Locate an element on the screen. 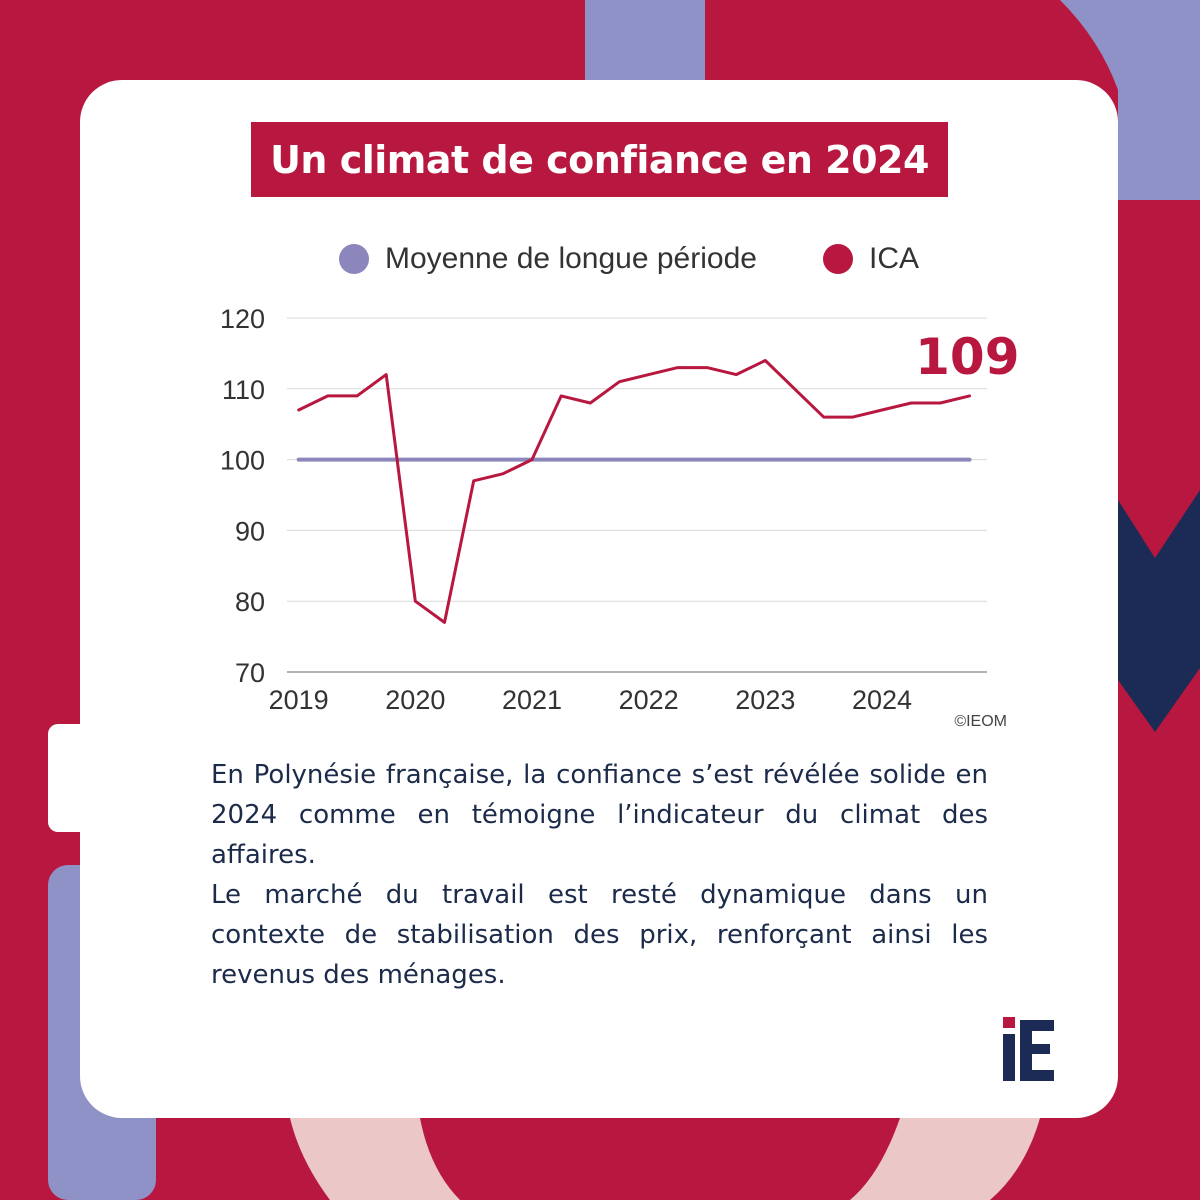 The width and height of the screenshot is (1200, 1200). y-tick-label: 80 is located at coordinates (250, 602).